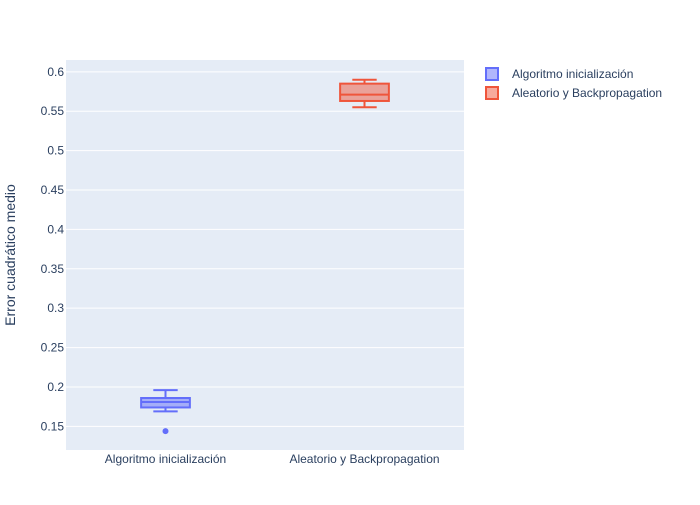 The image size is (700, 505). What do you see at coordinates (165, 431) in the screenshot?
I see `outlier-point` at bounding box center [165, 431].